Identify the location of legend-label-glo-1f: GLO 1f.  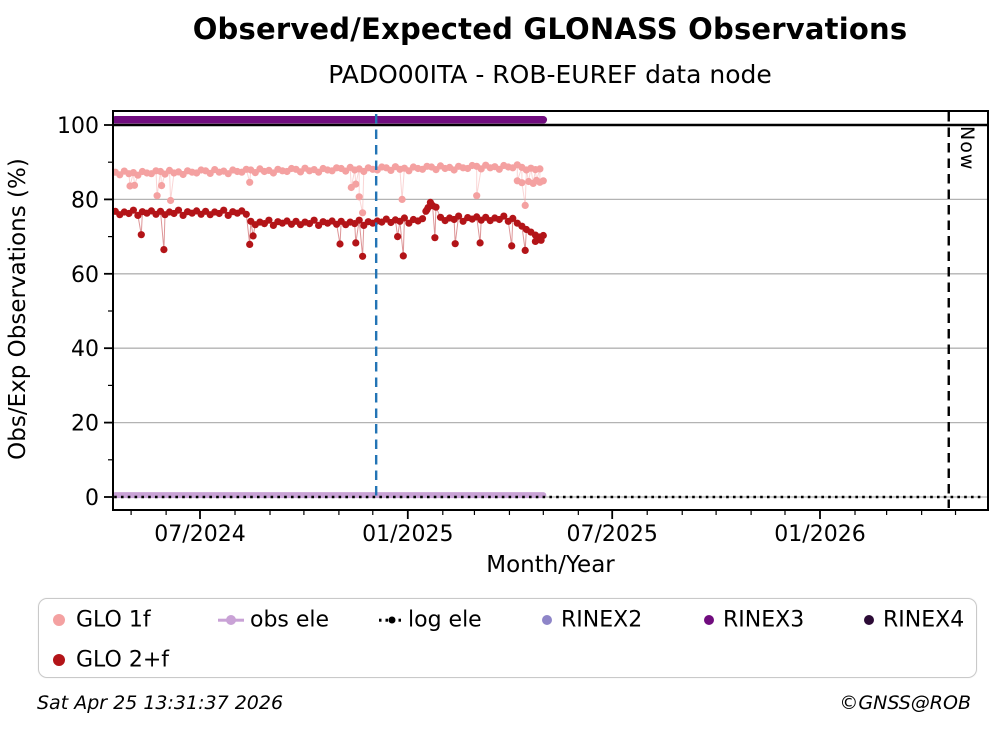
(113, 620).